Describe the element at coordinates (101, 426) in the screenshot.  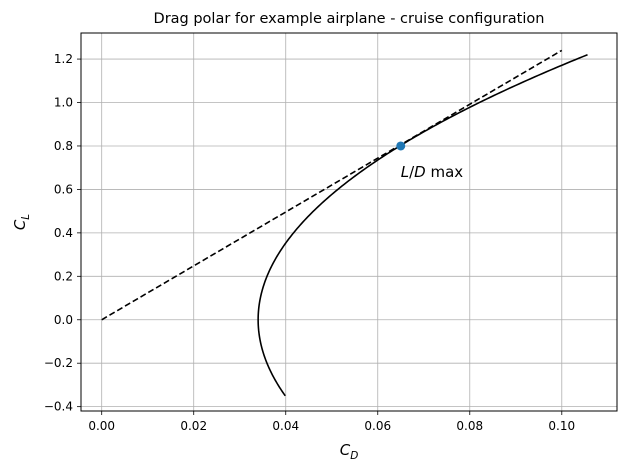
I see `x-tick-label: 0.00` at that location.